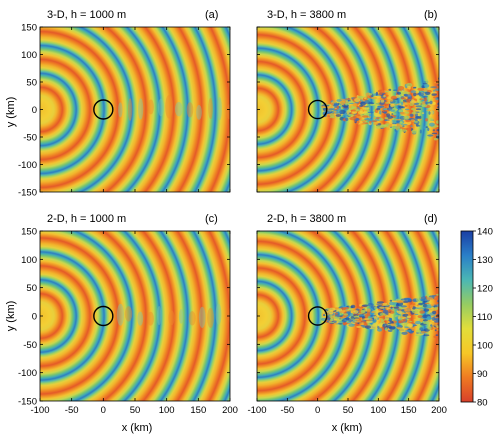  Describe the element at coordinates (306, 15) in the screenshot. I see `panel-b-title: 3-D, h = 3800 m` at that location.